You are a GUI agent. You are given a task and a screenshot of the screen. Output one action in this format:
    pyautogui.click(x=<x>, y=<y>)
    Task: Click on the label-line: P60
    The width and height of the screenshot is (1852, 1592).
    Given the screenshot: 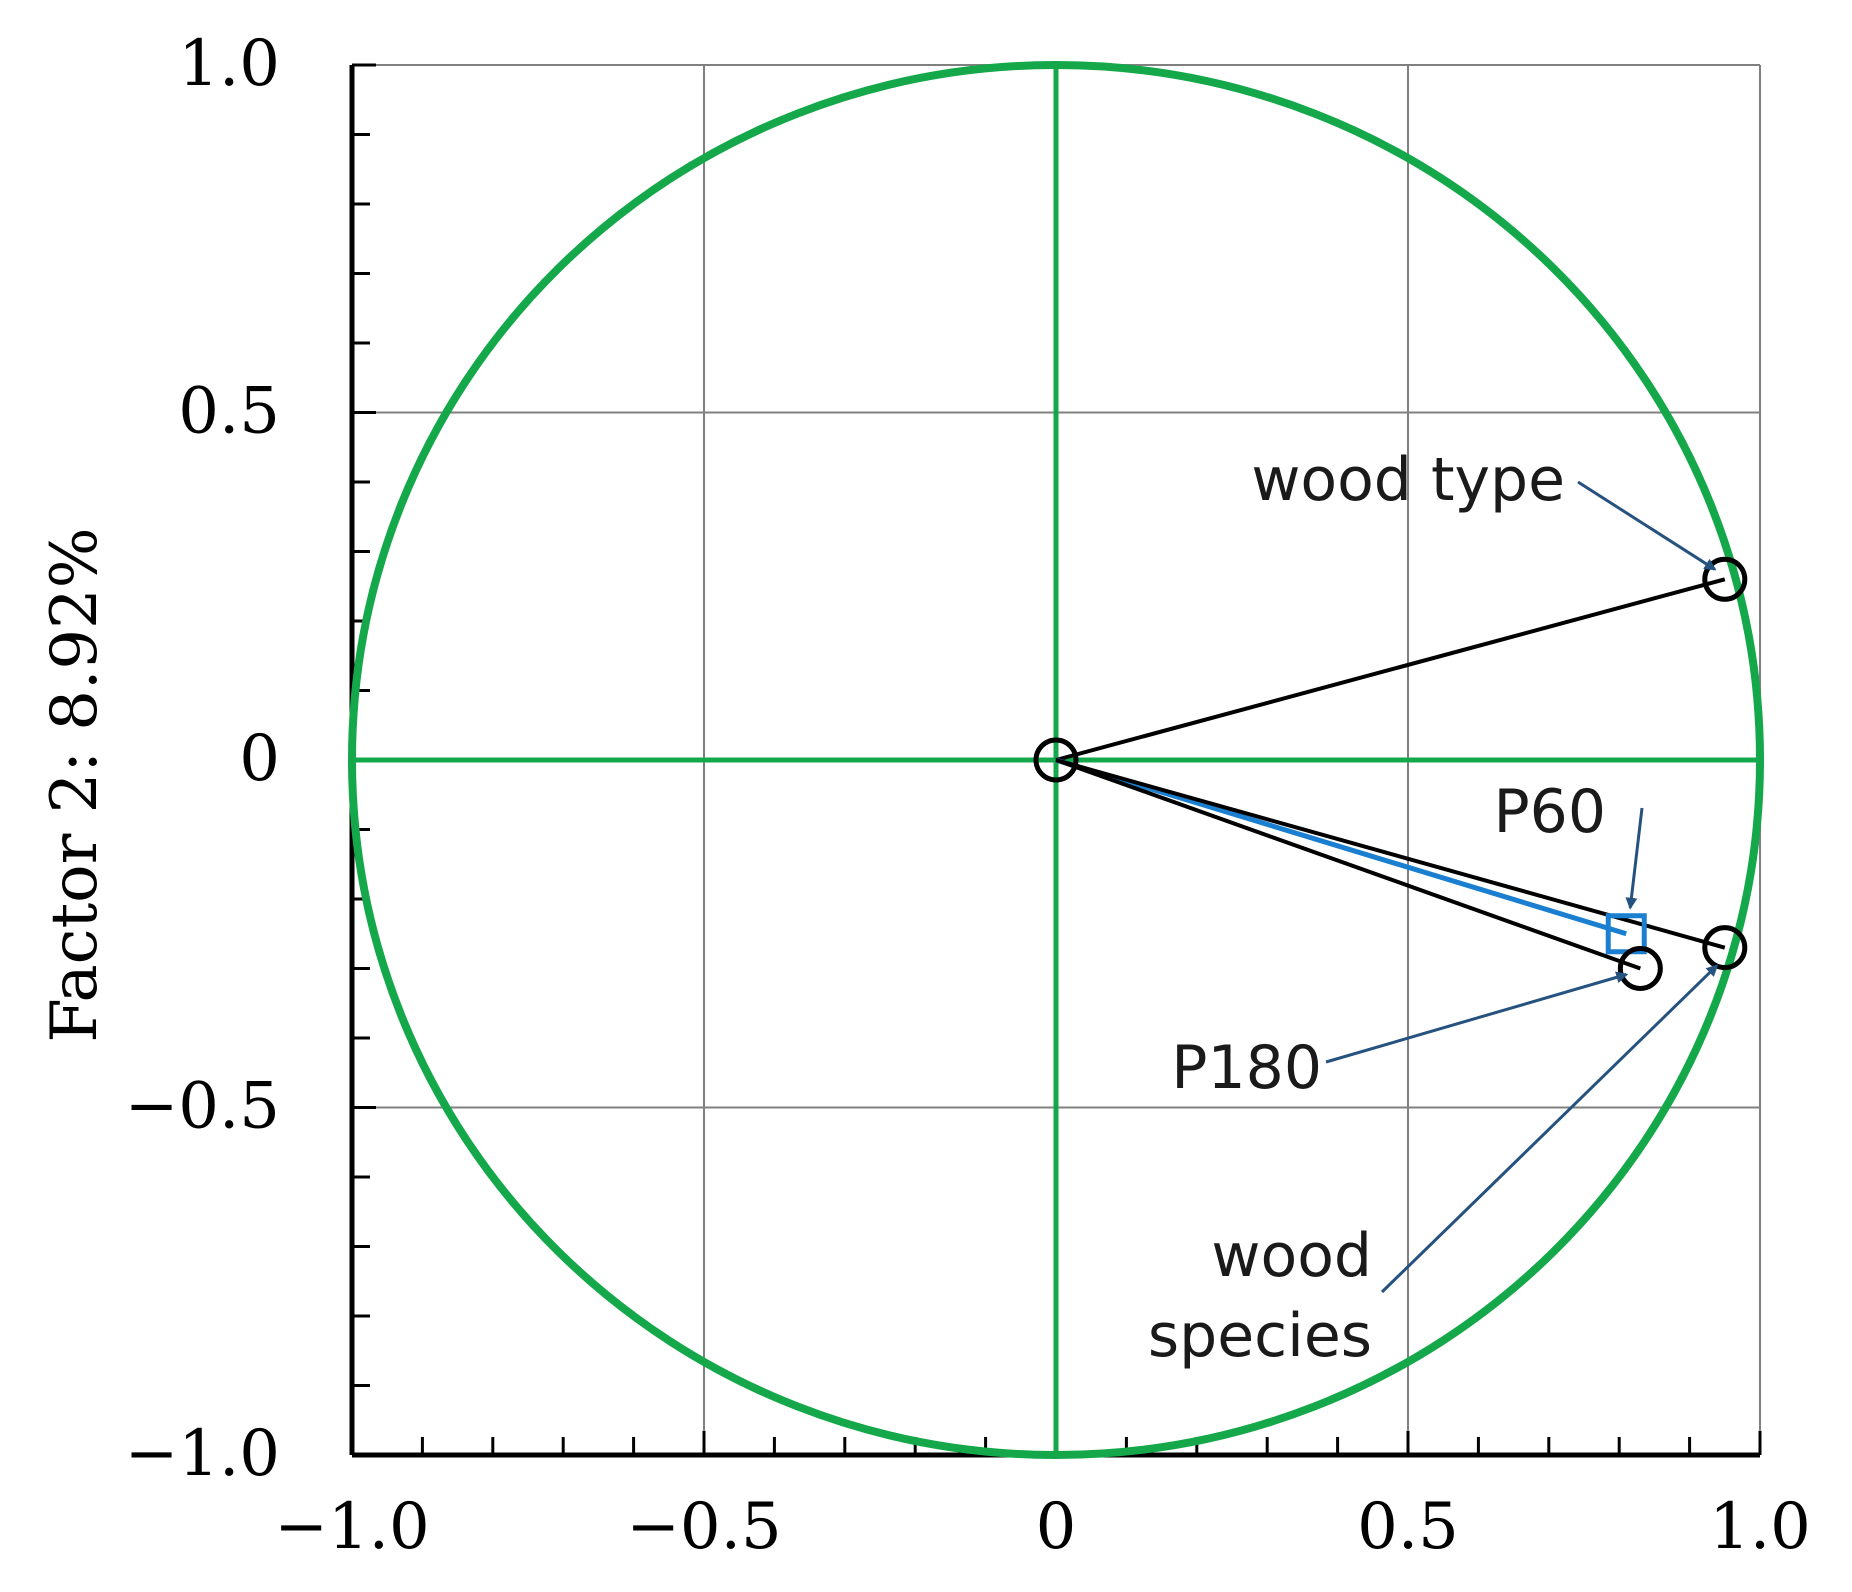 What is the action you would take?
    pyautogui.click(x=1549, y=812)
    